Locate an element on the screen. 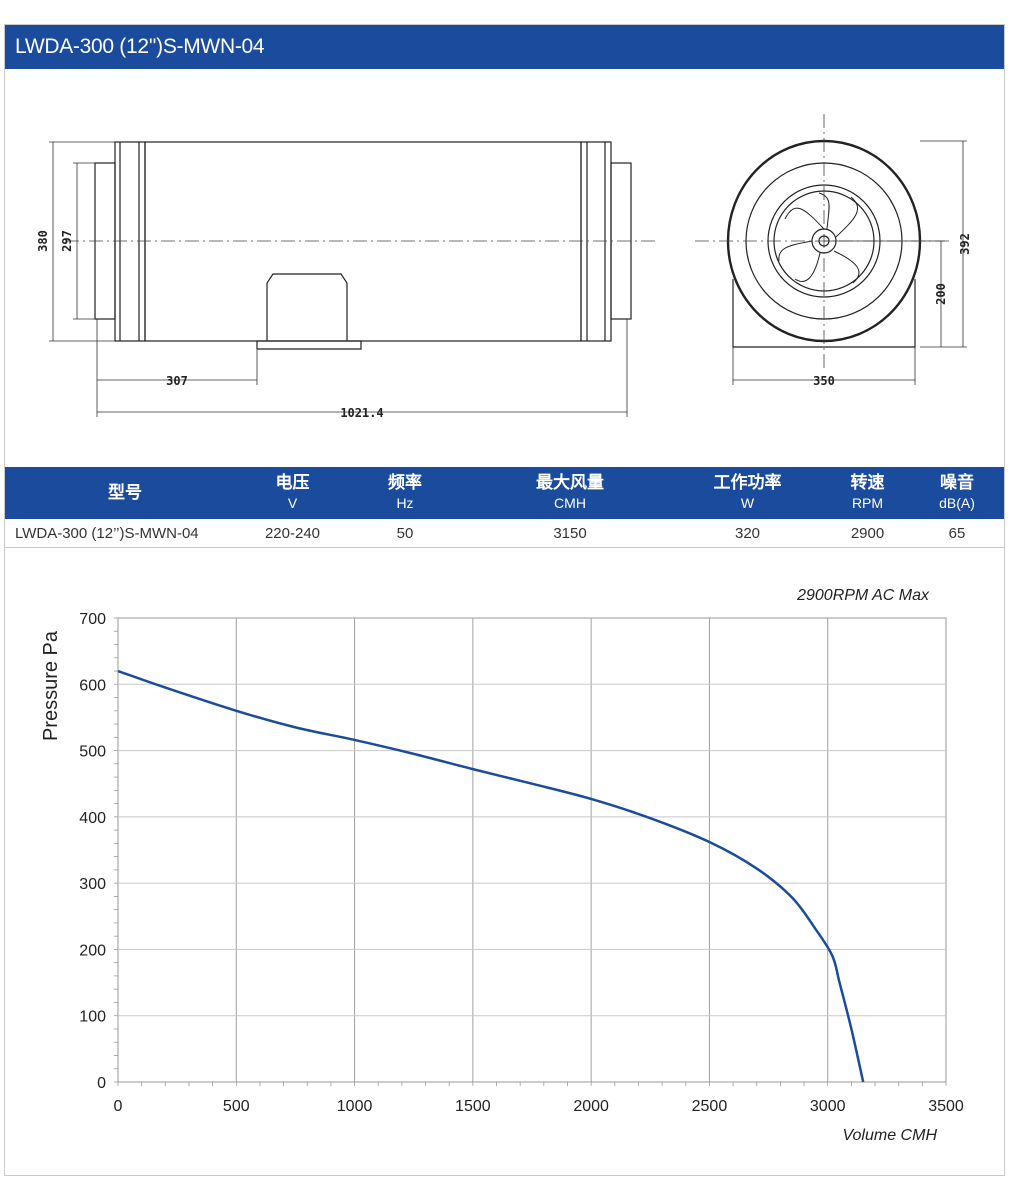  y-tick-label: 700 is located at coordinates (92, 619).